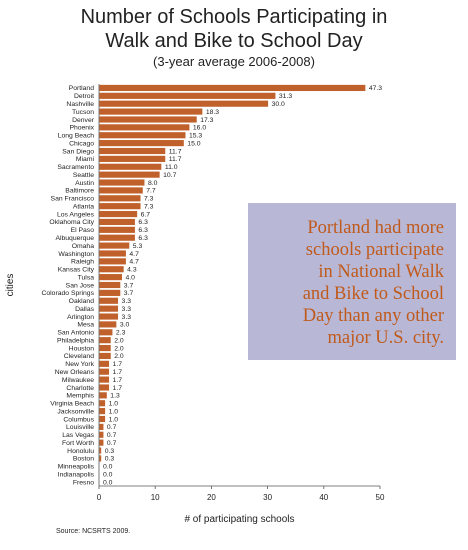 This screenshot has width=468, height=550. Describe the element at coordinates (121, 333) in the screenshot. I see `value-label: 2.3` at that location.